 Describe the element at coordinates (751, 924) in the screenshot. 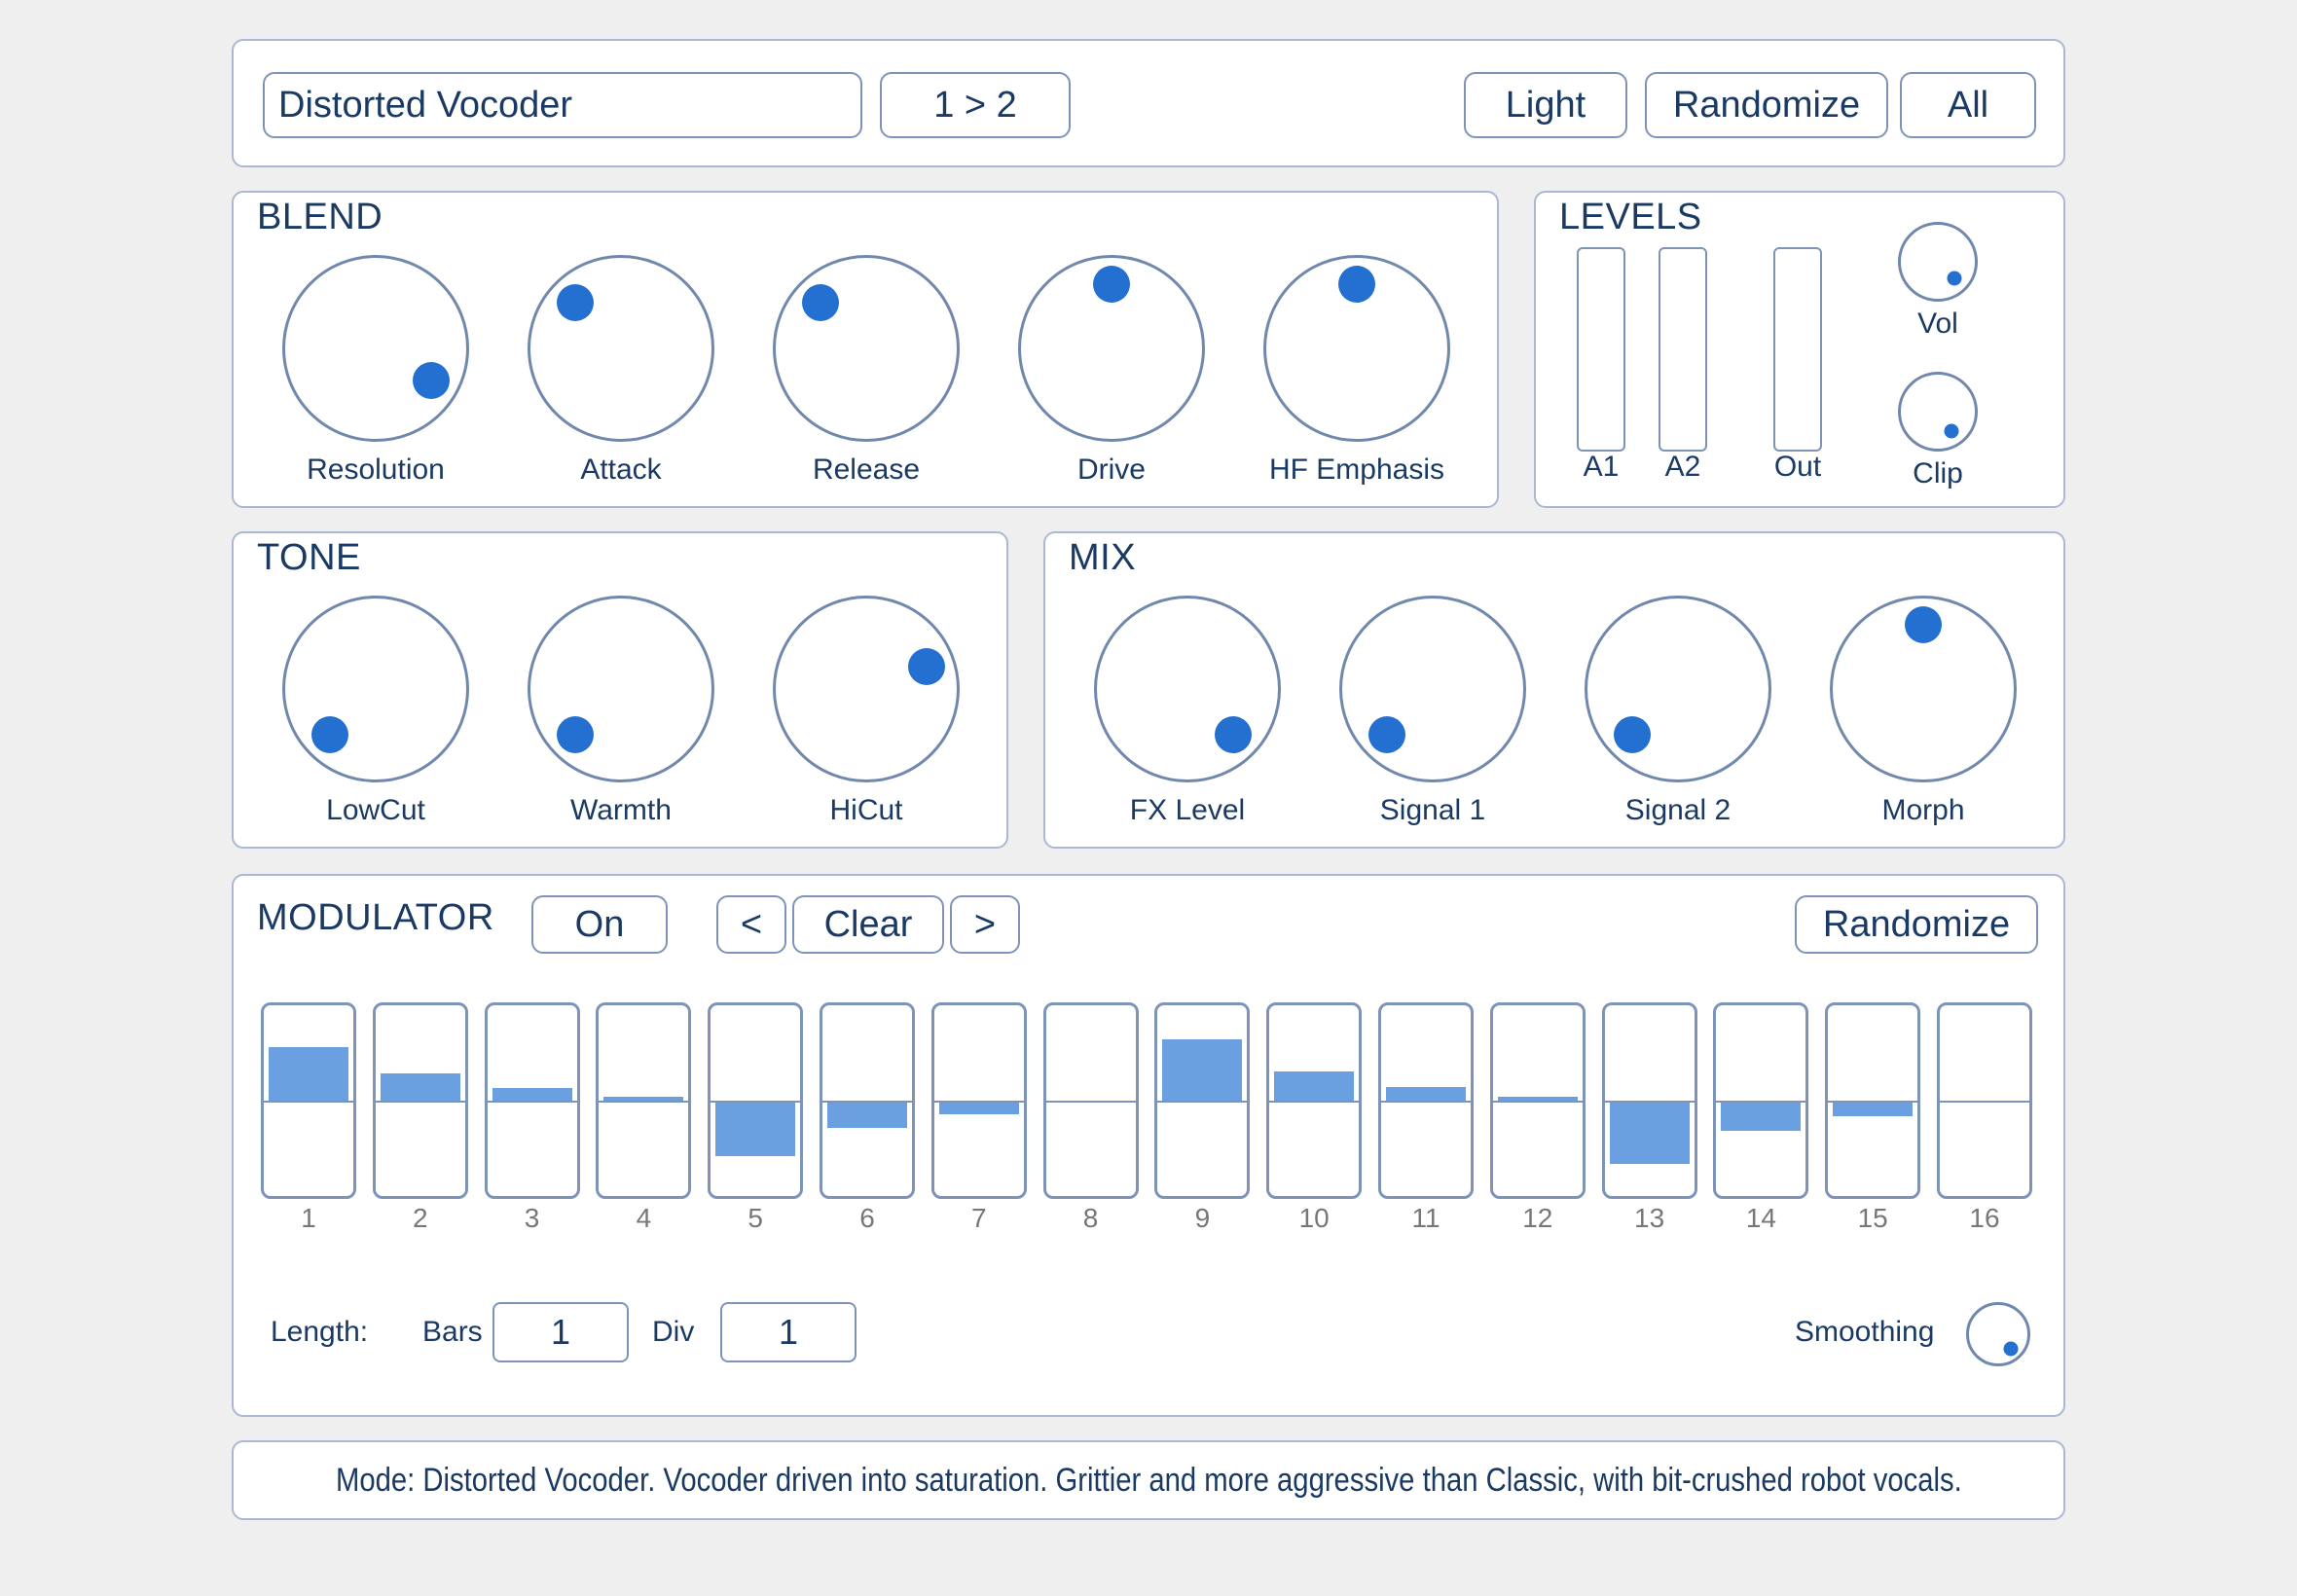

I see `prev-pattern-button: <` at that location.